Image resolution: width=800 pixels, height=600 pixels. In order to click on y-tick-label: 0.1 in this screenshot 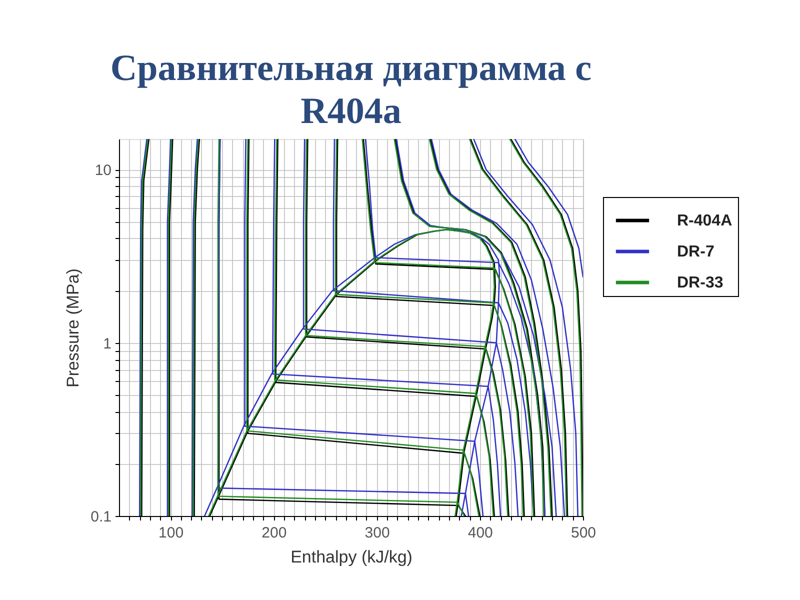, I will do `click(101, 517)`.